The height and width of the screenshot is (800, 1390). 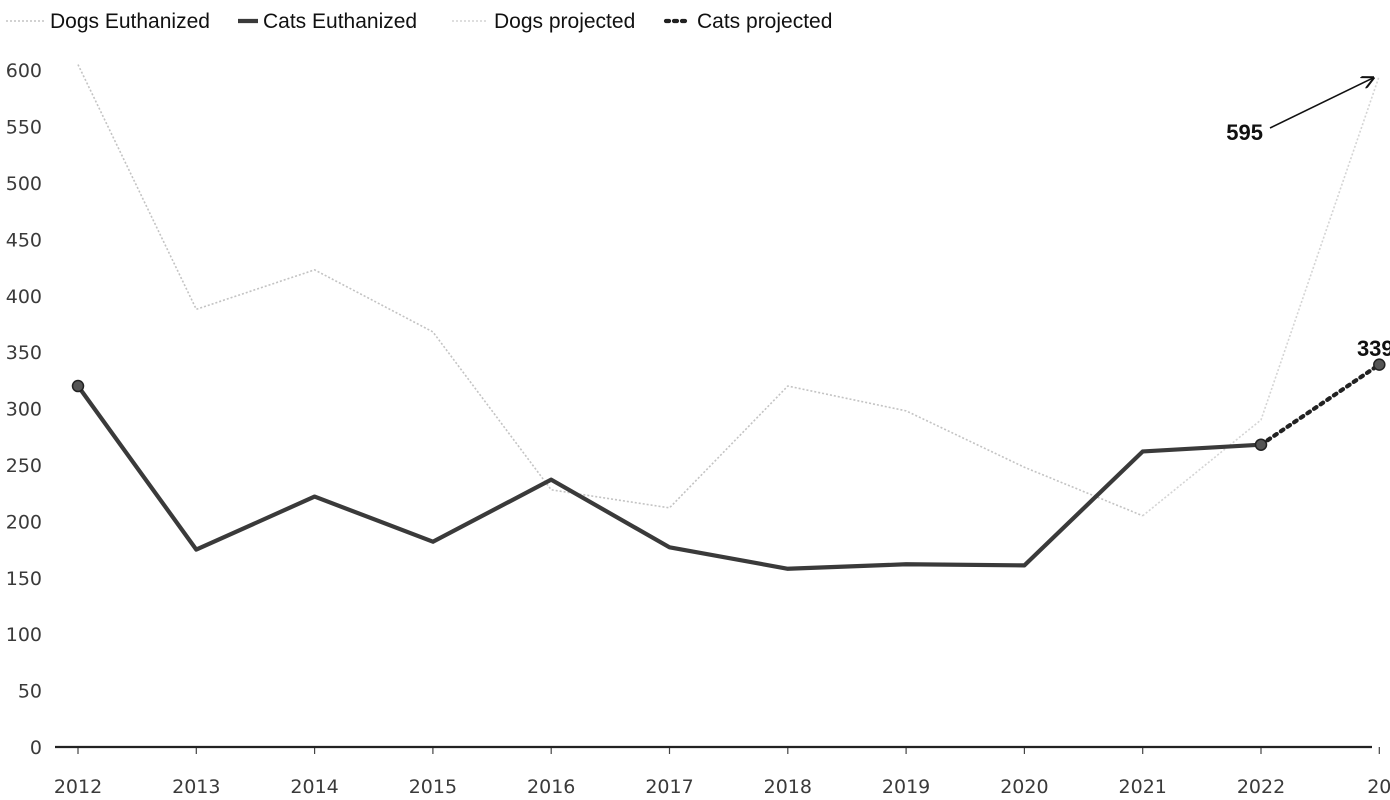 I want to click on y-tick-label-350: 350, so click(x=24, y=353).